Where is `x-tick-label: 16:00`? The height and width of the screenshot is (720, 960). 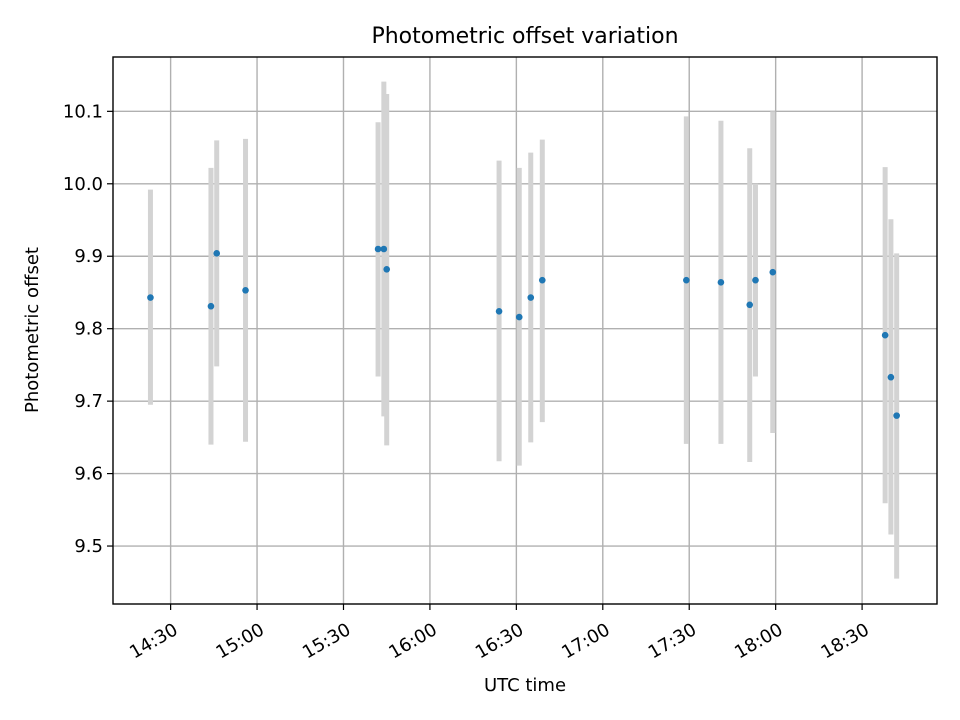
x-tick-label: 16:00 is located at coordinates (412, 641).